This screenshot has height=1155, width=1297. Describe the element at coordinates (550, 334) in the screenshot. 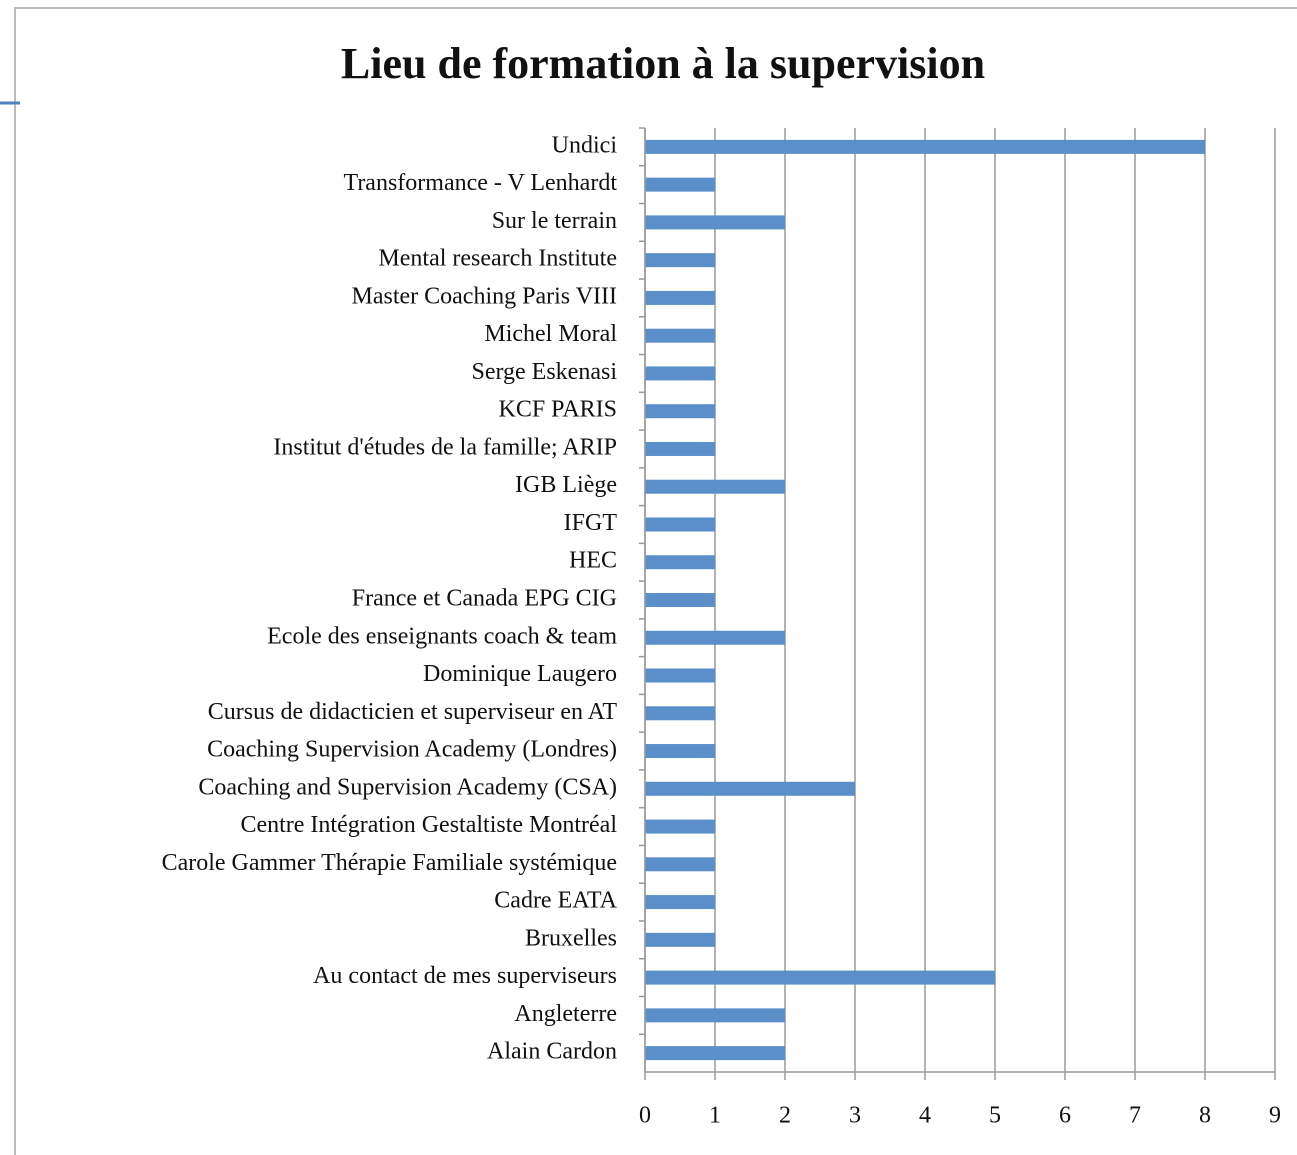

I see `y-tick-label: Michel Moral` at that location.